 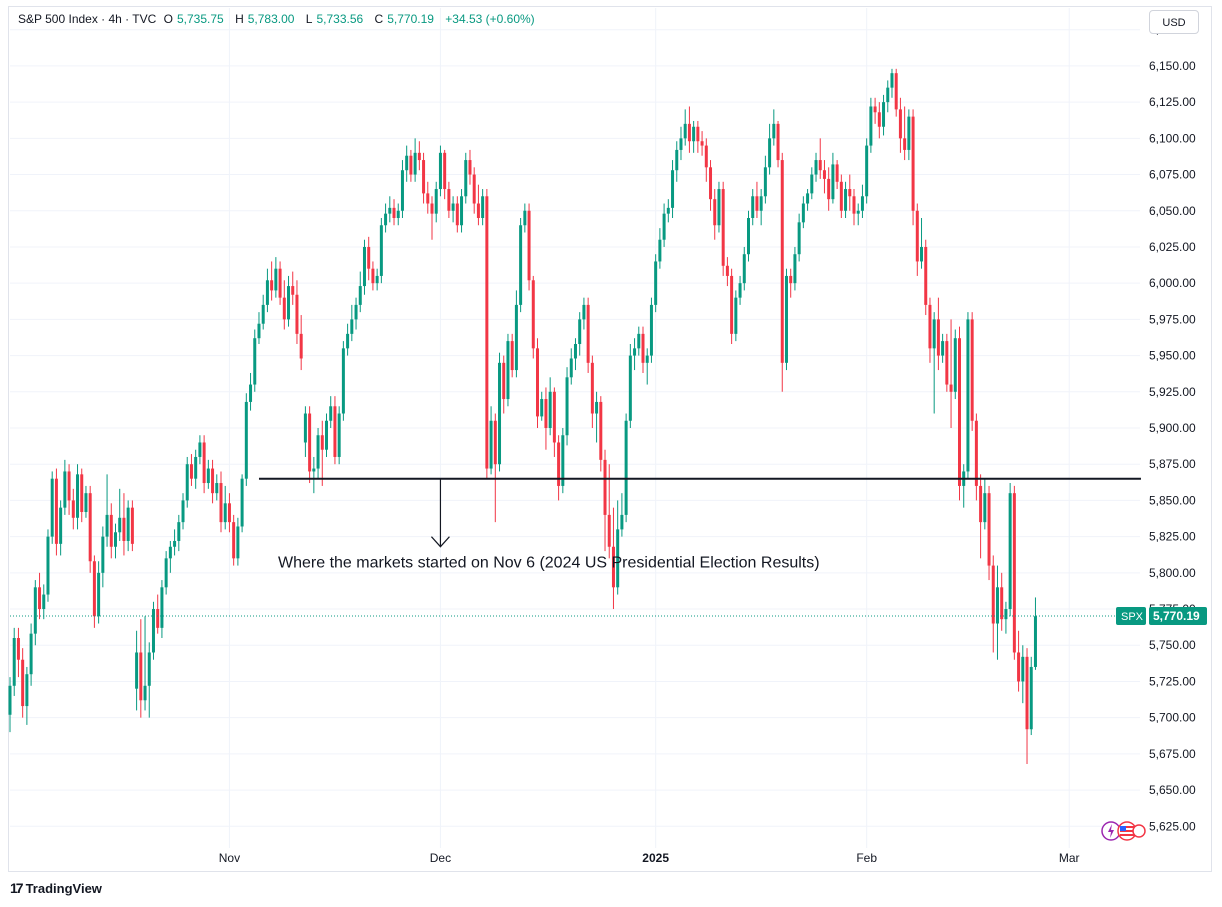 What do you see at coordinates (1123, 831) in the screenshot?
I see `event-badges` at bounding box center [1123, 831].